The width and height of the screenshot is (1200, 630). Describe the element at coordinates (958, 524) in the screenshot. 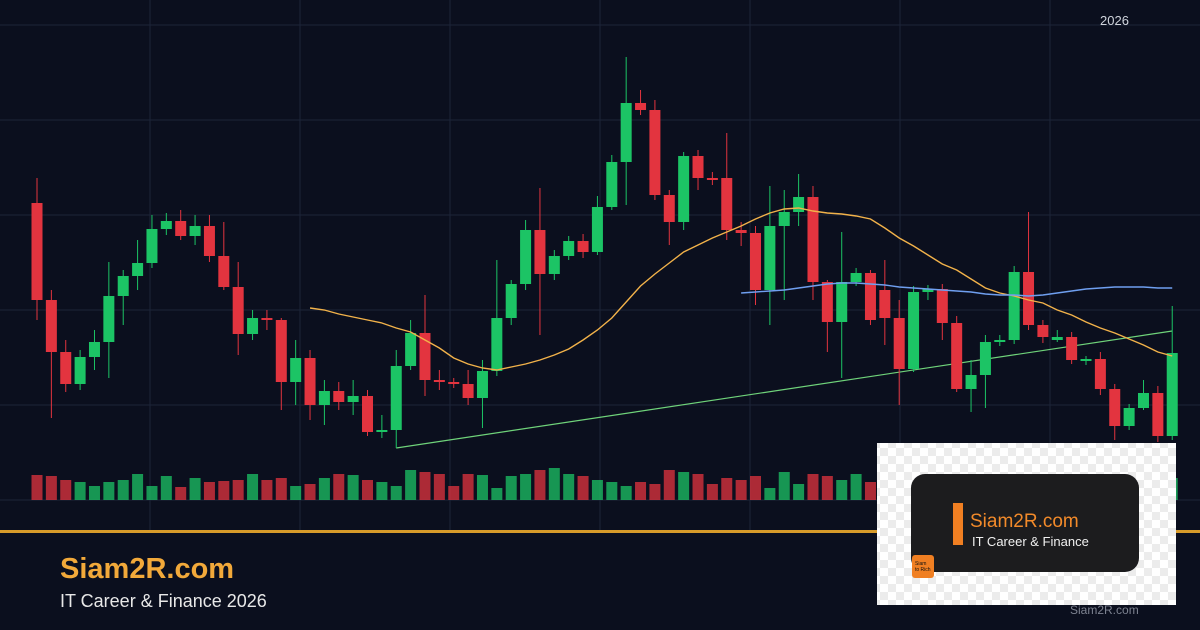

I see `logo-bar` at that location.